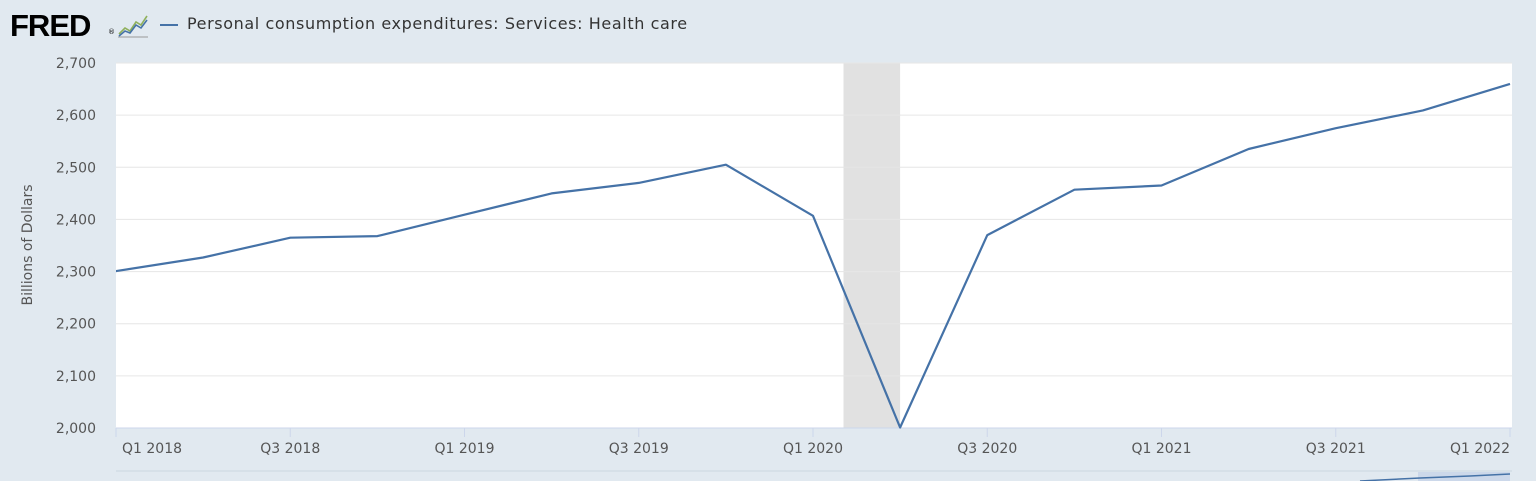  What do you see at coordinates (290, 238) in the screenshot?
I see `data-point-2018Q3` at bounding box center [290, 238].